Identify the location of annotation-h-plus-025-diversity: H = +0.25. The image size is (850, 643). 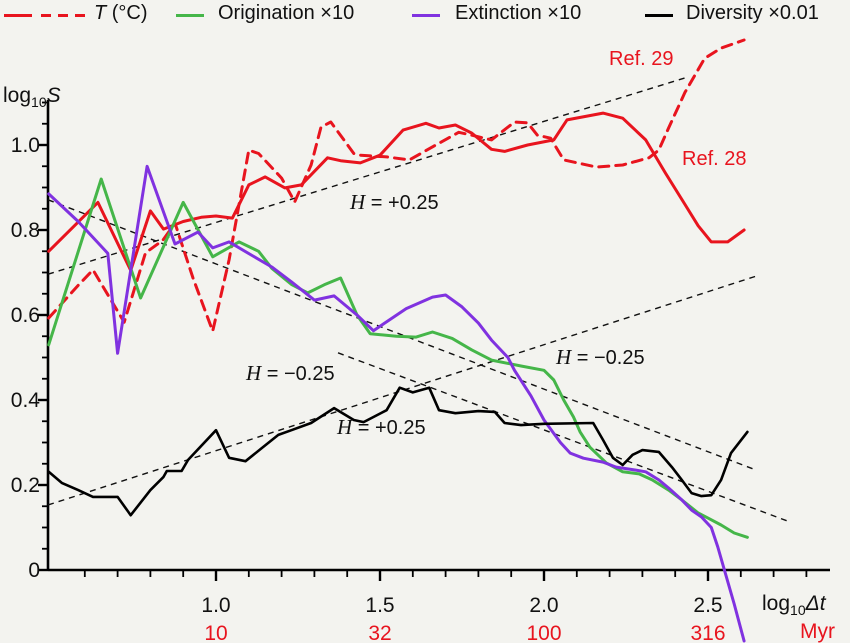
(381, 427).